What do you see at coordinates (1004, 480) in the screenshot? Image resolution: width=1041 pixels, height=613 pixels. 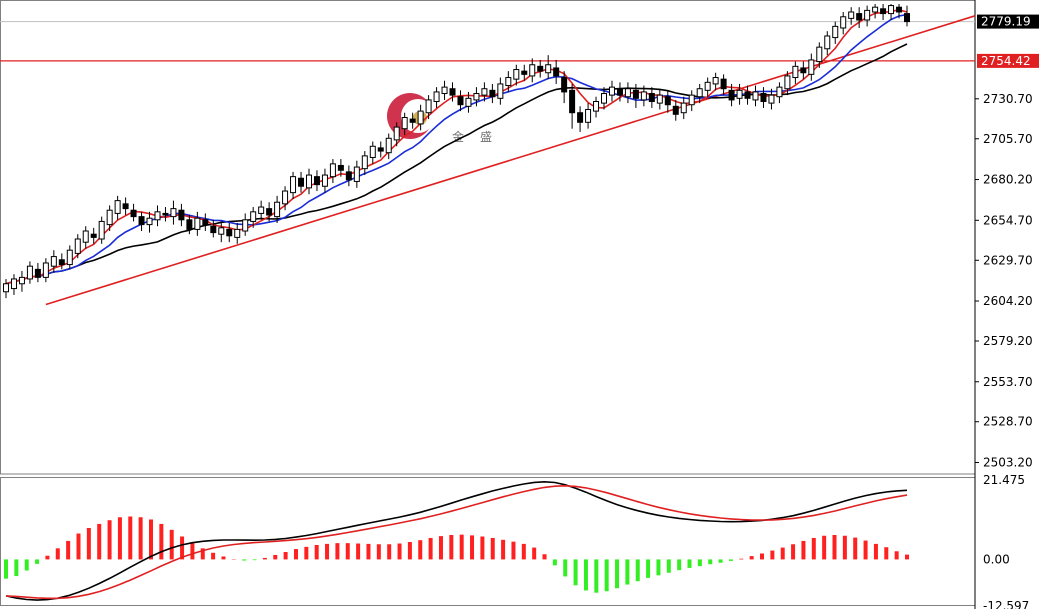 I see `macd-tick-label: 21.475` at bounding box center [1004, 480].